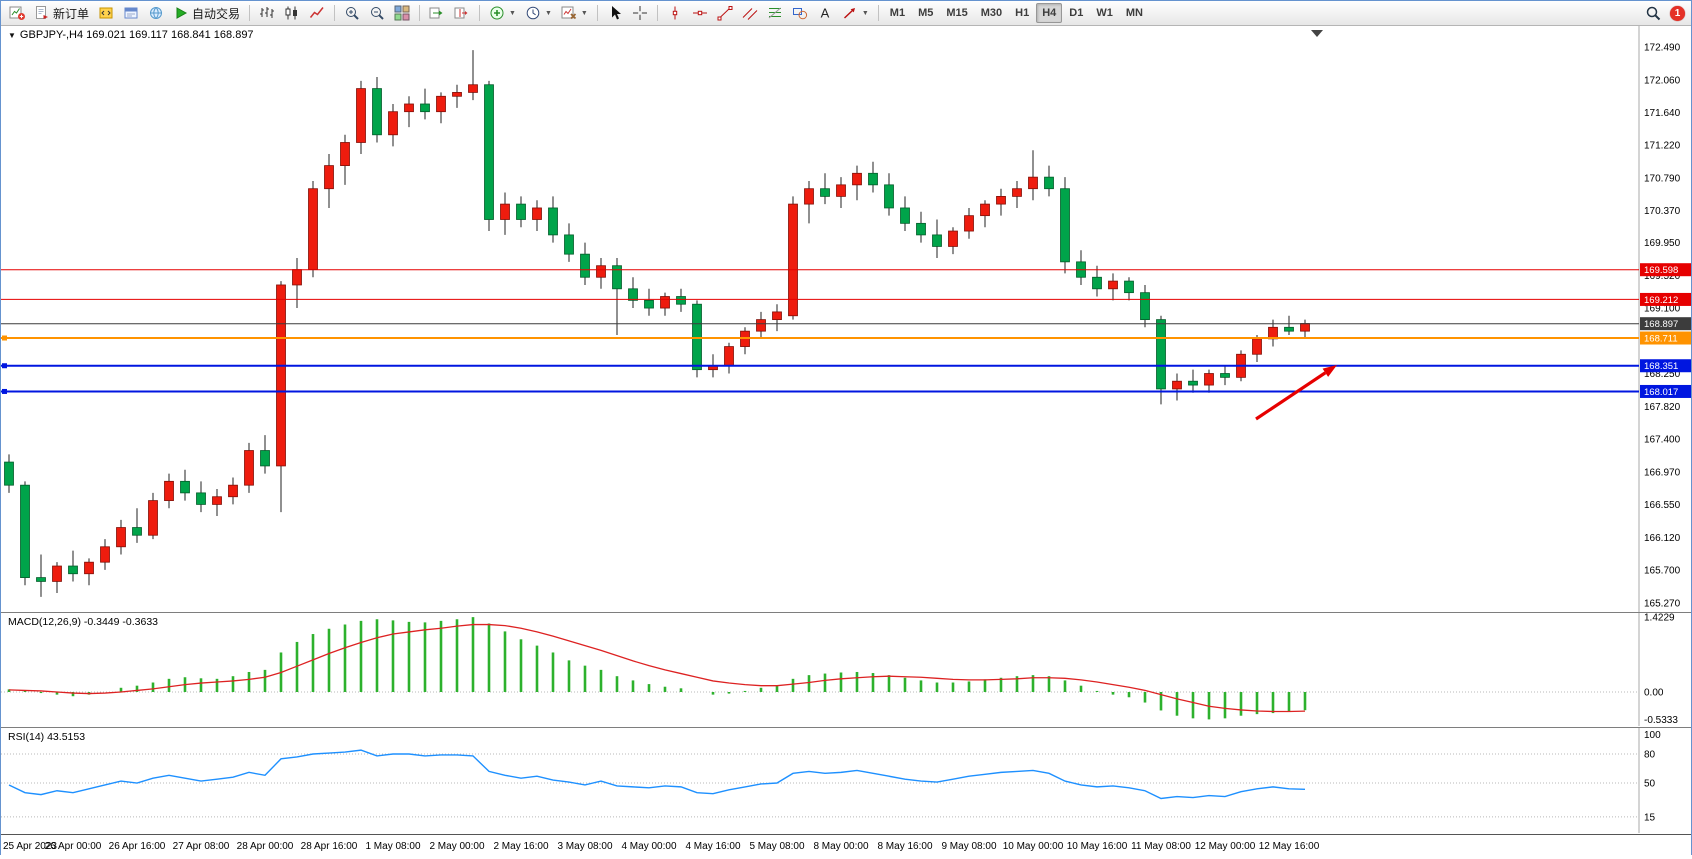  What do you see at coordinates (640, 13) in the screenshot?
I see `crosshair-button` at bounding box center [640, 13].